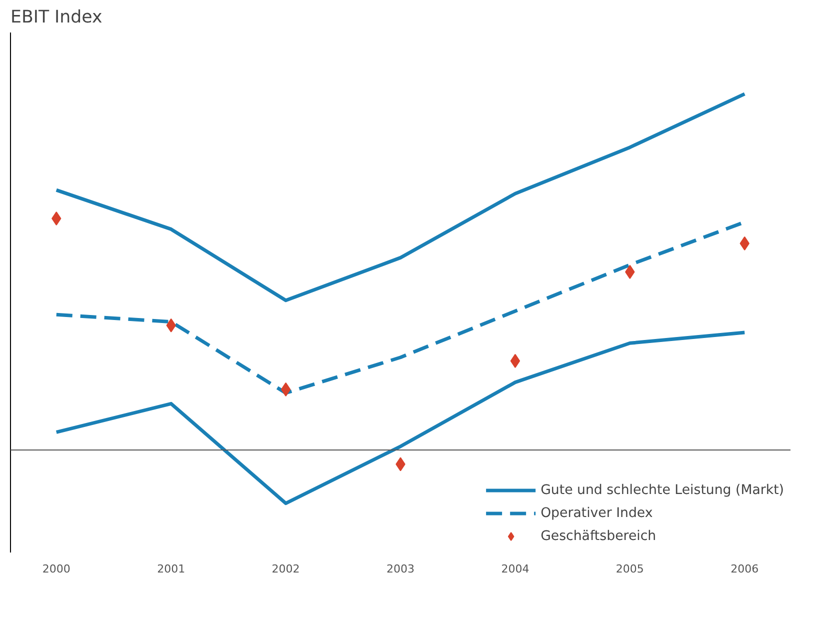 This screenshot has width=823, height=628. Describe the element at coordinates (744, 569) in the screenshot. I see `x-tick-label: 2006` at that location.